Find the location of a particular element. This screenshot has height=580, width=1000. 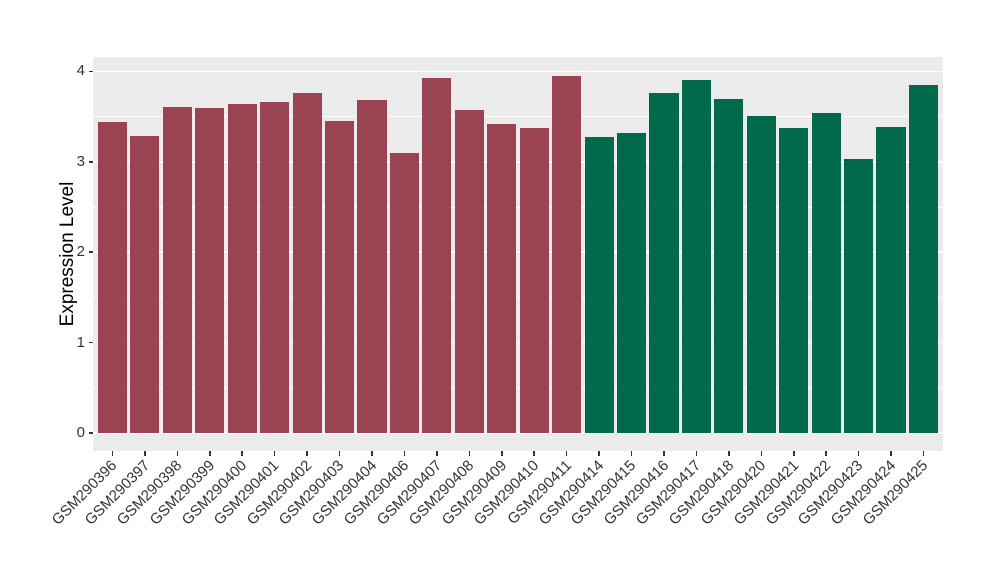

bar-GSM290414 is located at coordinates (599, 285).